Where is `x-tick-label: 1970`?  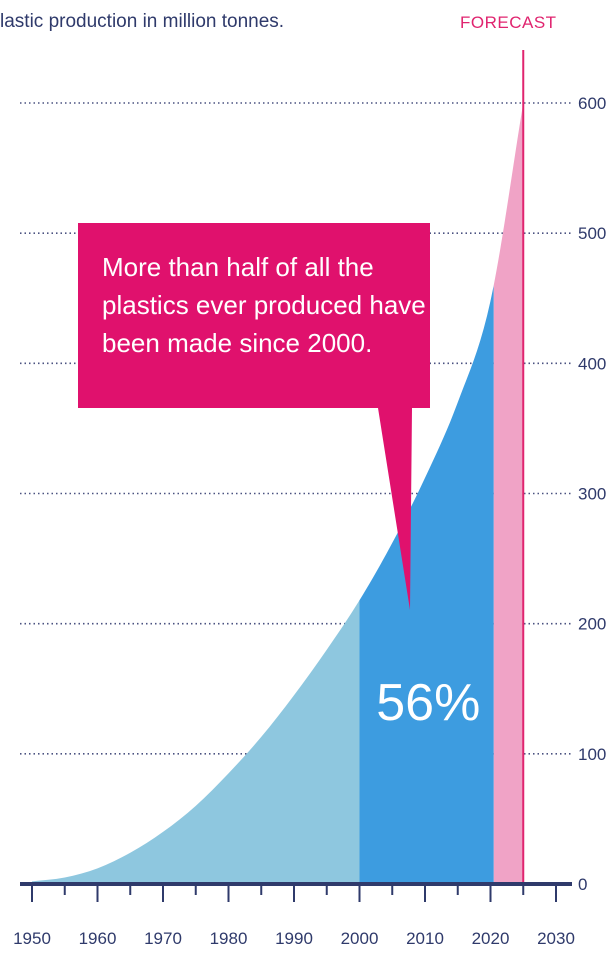 x-tick-label: 1970 is located at coordinates (163, 938).